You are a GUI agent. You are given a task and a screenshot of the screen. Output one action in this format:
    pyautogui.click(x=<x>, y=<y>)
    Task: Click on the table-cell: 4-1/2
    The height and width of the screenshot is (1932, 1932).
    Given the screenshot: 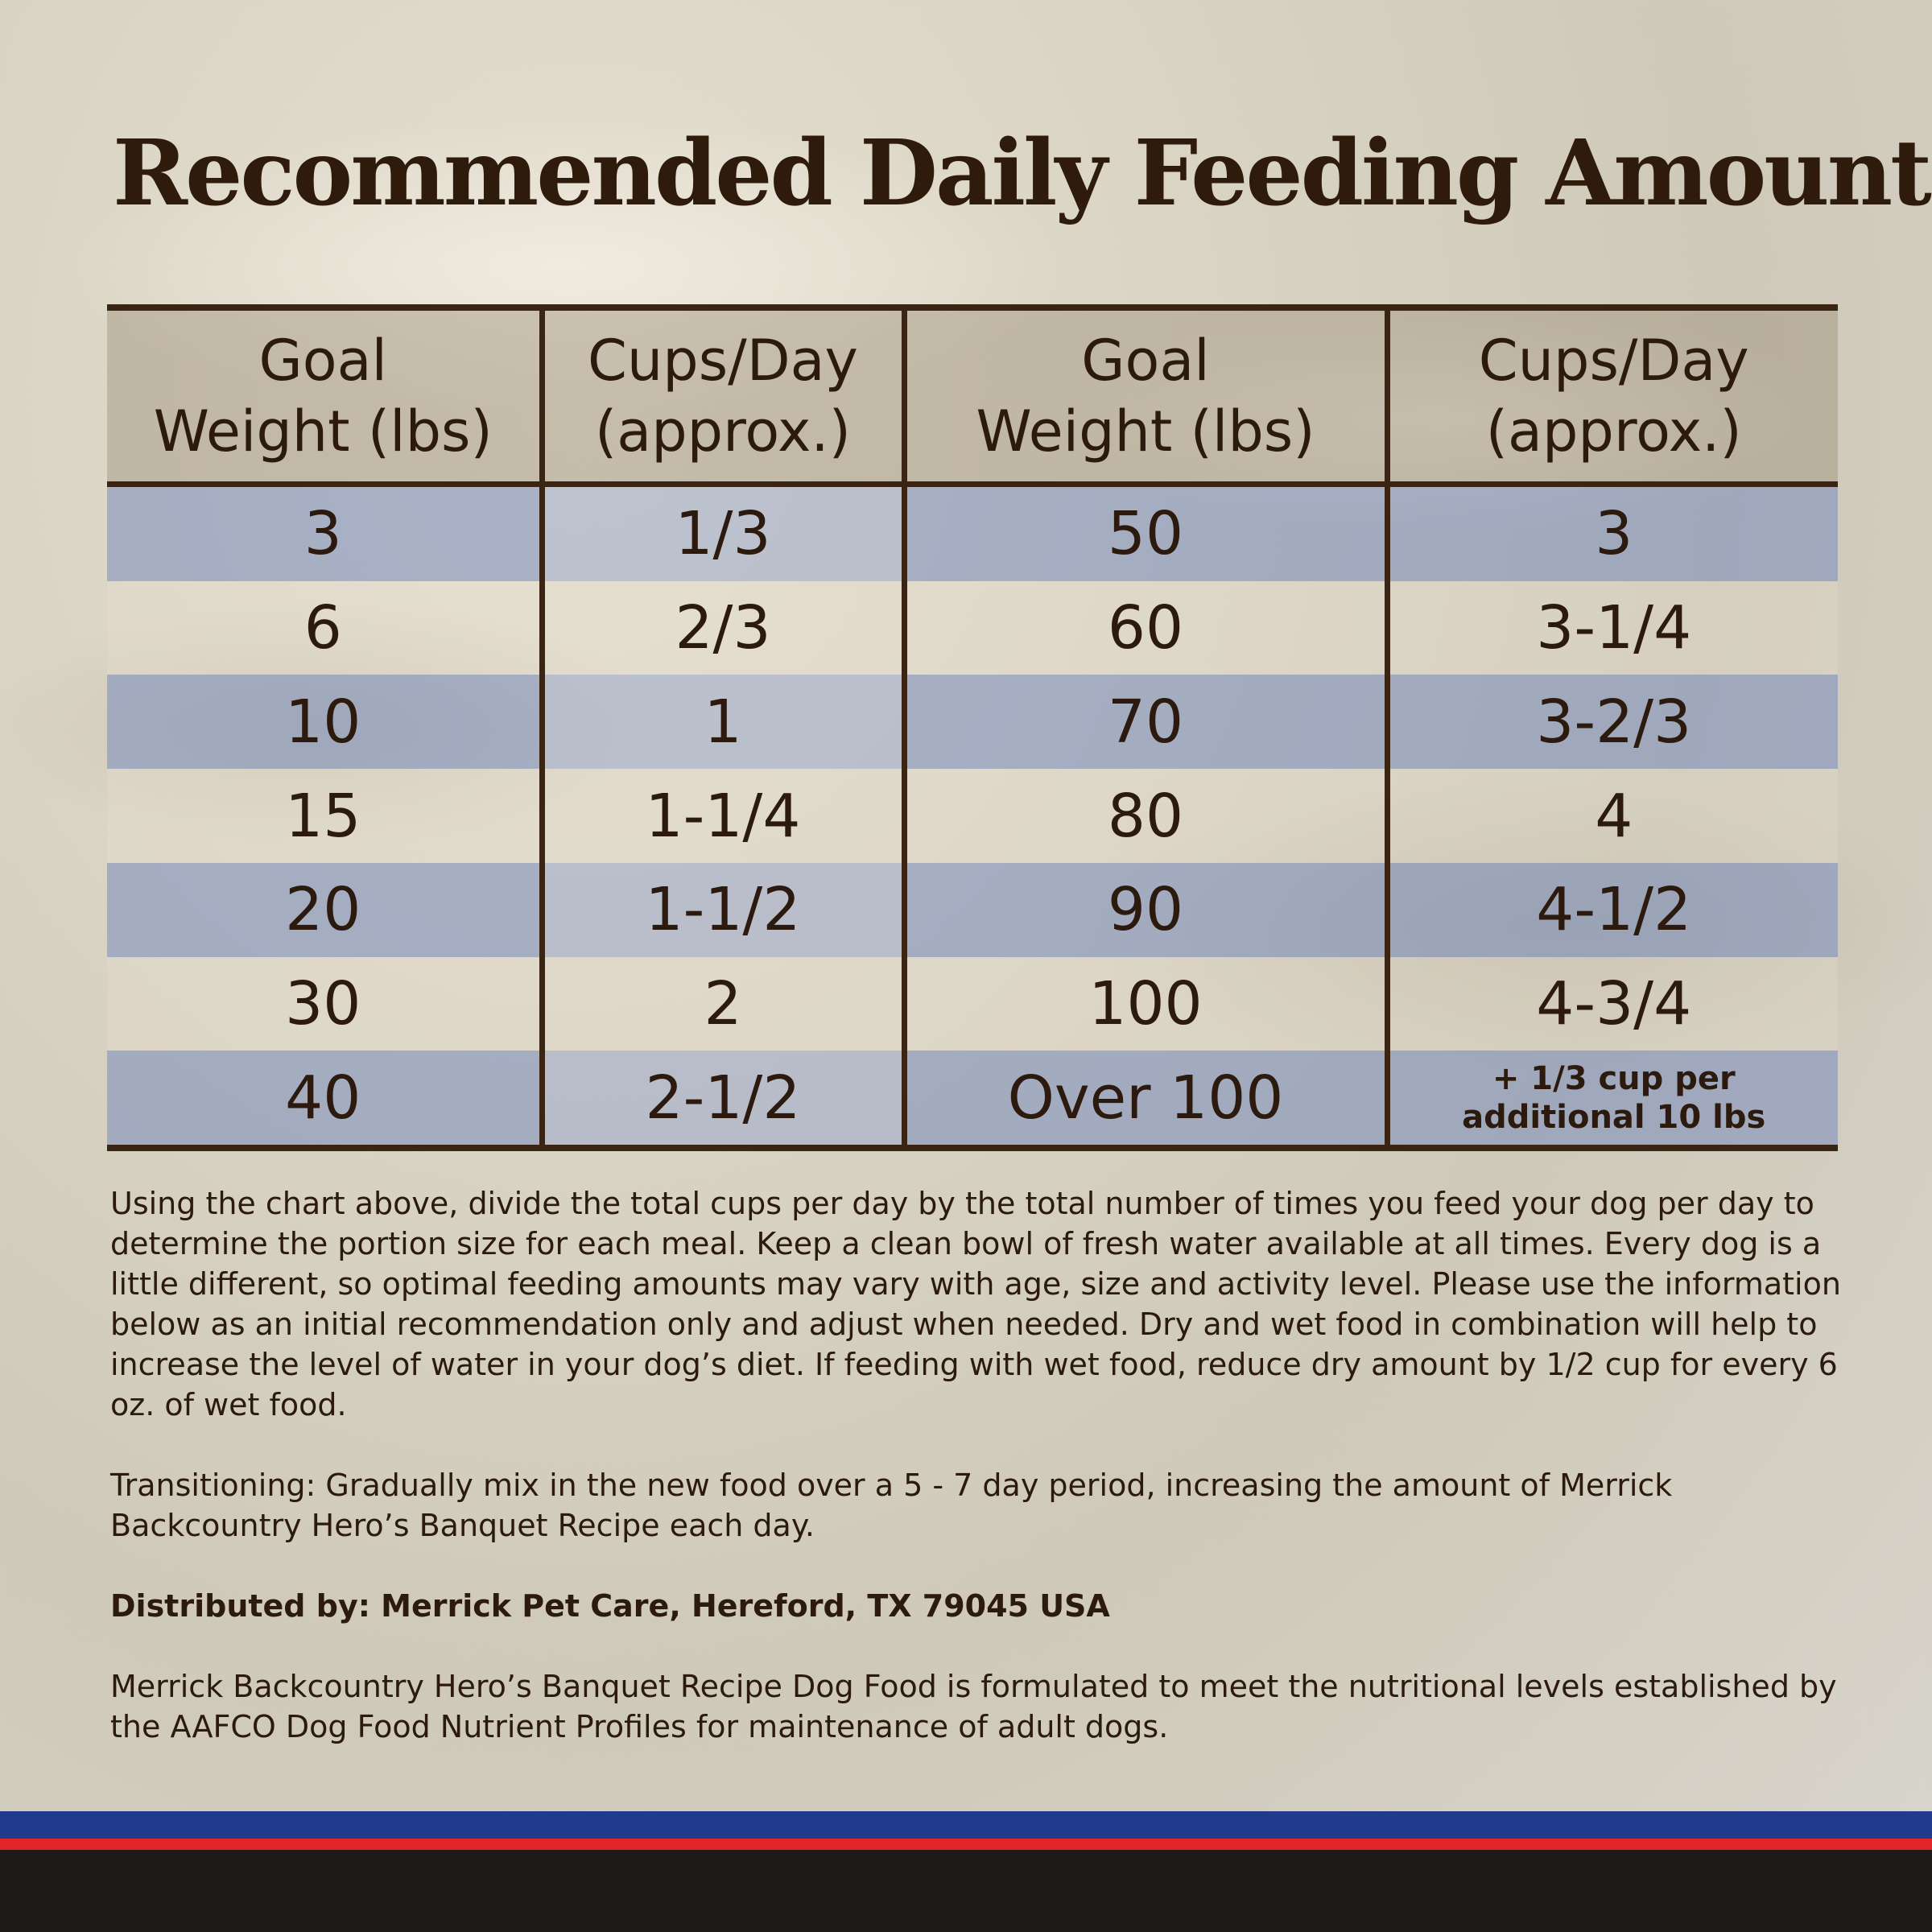 What is the action you would take?
    pyautogui.click(x=1611, y=909)
    